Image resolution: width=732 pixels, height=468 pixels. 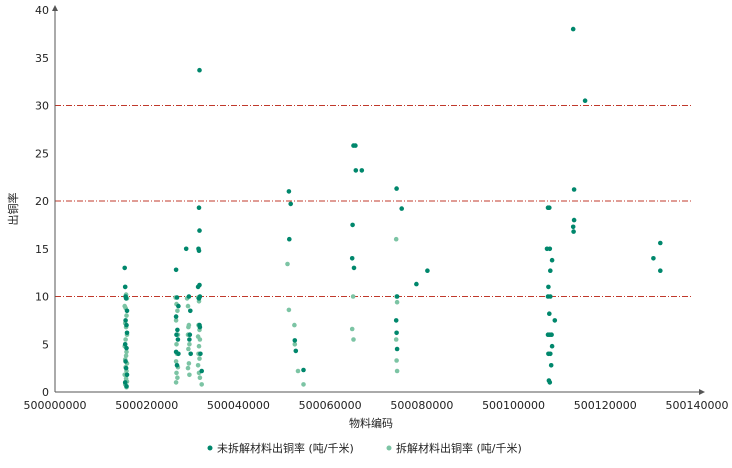 What do you see at coordinates (421, 405) in the screenshot?
I see `x-tick-label: 500080000` at bounding box center [421, 405].